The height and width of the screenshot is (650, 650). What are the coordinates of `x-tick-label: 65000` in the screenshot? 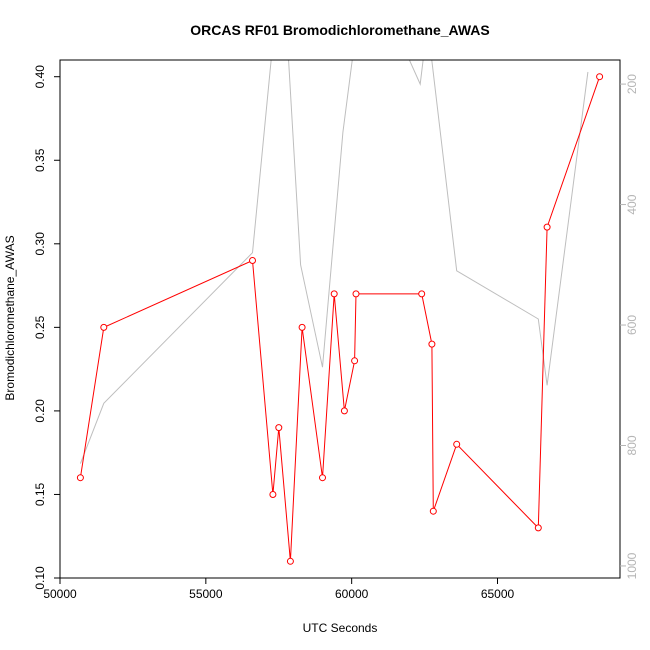 It's located at (498, 594).